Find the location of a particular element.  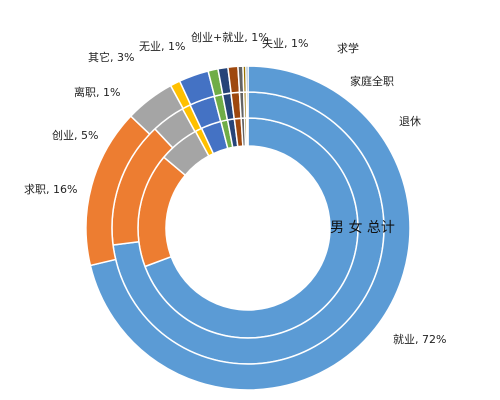

label-创业: 创业, 5% is located at coordinates (75, 135).